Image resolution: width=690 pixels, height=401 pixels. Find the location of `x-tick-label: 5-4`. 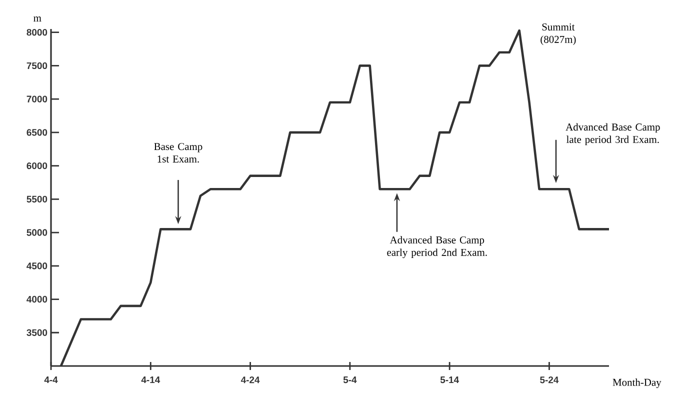

x-tick-label: 5-4 is located at coordinates (350, 380).